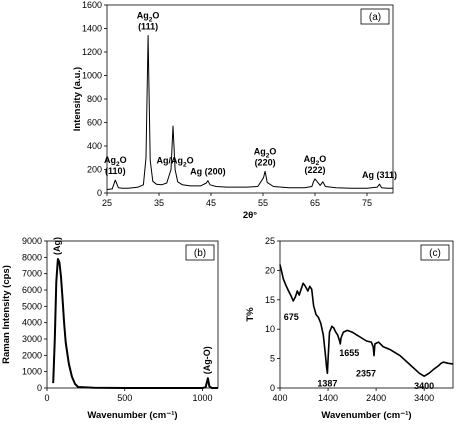 The width and height of the screenshot is (474, 426). Describe the element at coordinates (315, 203) in the screenshot. I see `x-tick-label: 65` at that location.